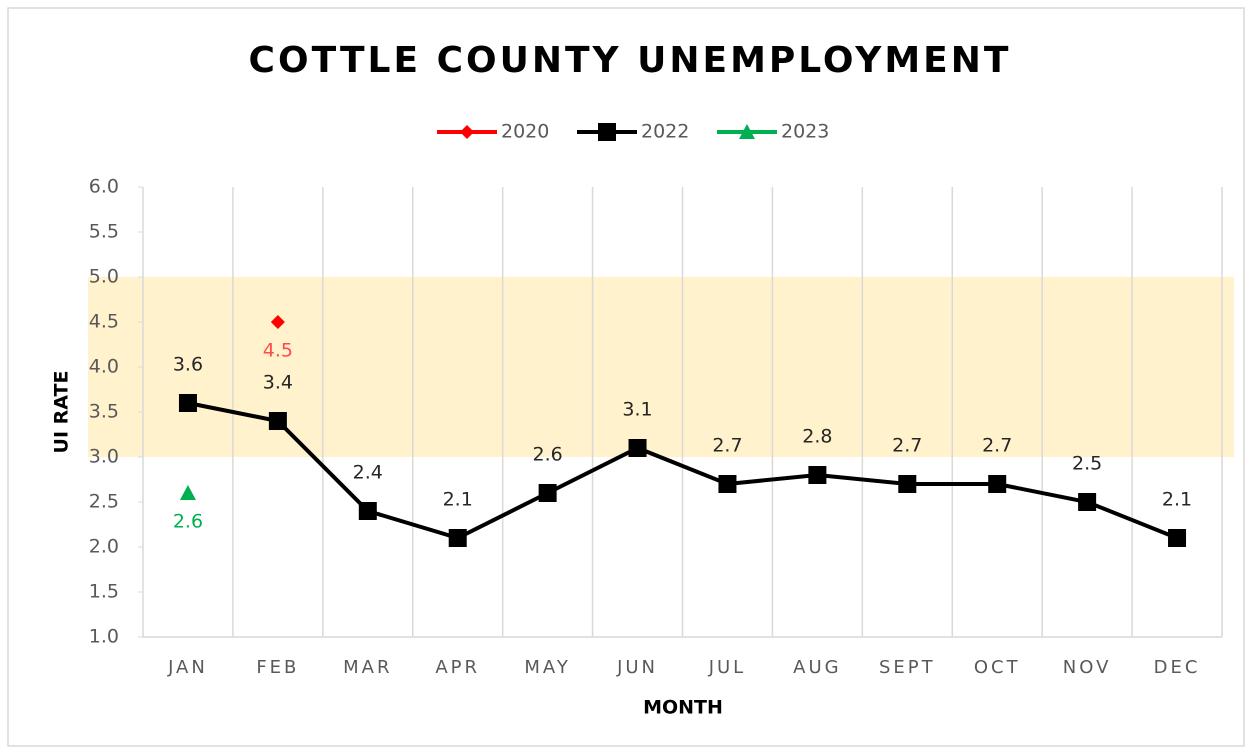 Image resolution: width=1250 pixels, height=750 pixels. What do you see at coordinates (907, 667) in the screenshot?
I see `x-tick-label: SEPT` at bounding box center [907, 667].